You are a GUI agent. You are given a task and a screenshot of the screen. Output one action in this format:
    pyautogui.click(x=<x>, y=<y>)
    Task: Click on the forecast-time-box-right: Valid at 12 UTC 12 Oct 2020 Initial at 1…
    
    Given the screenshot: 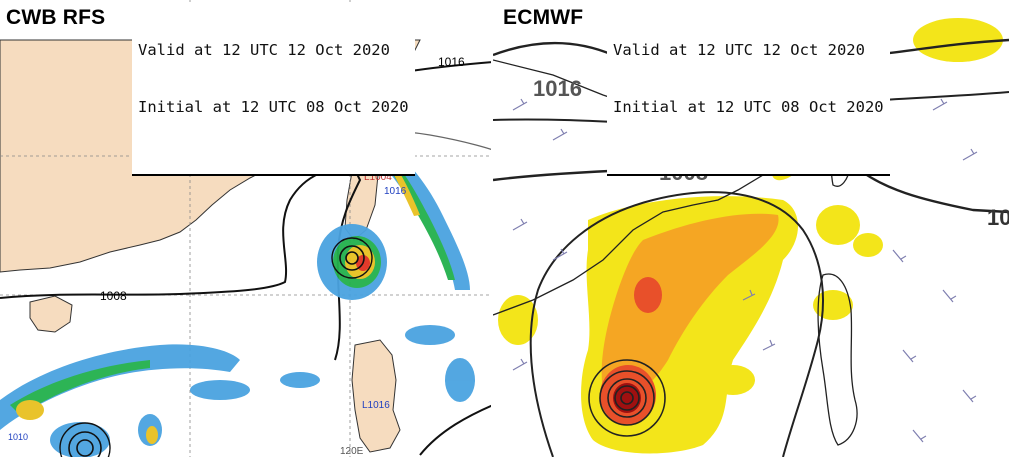 What is the action you would take?
    pyautogui.click(x=748, y=89)
    